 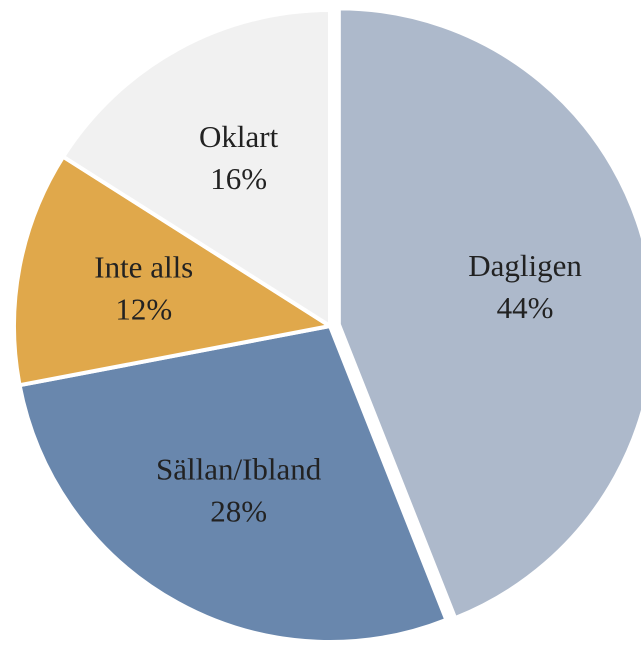 What do you see at coordinates (143, 309) in the screenshot?
I see `slice-value-label: 12%` at bounding box center [143, 309].